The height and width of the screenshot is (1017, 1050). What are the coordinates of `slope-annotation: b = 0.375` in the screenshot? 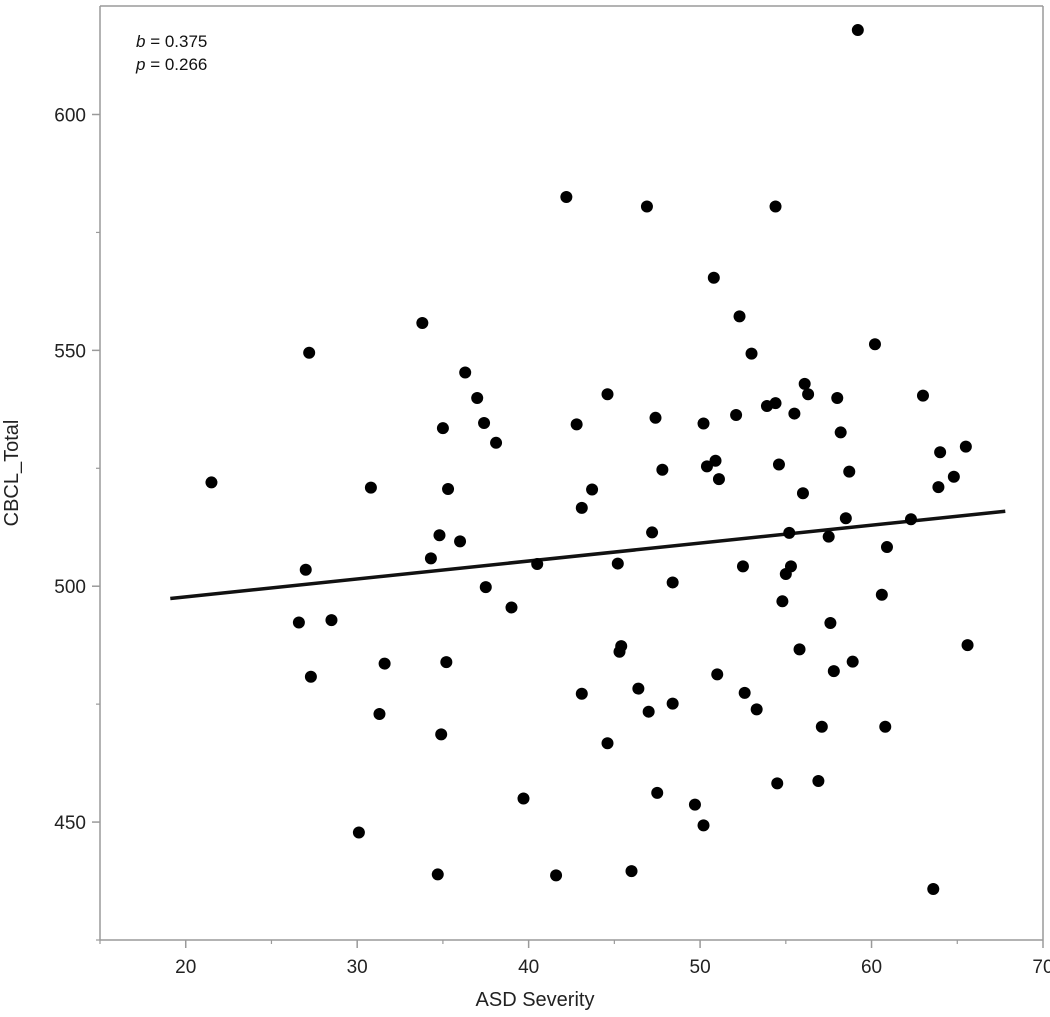 It's located at (171, 41).